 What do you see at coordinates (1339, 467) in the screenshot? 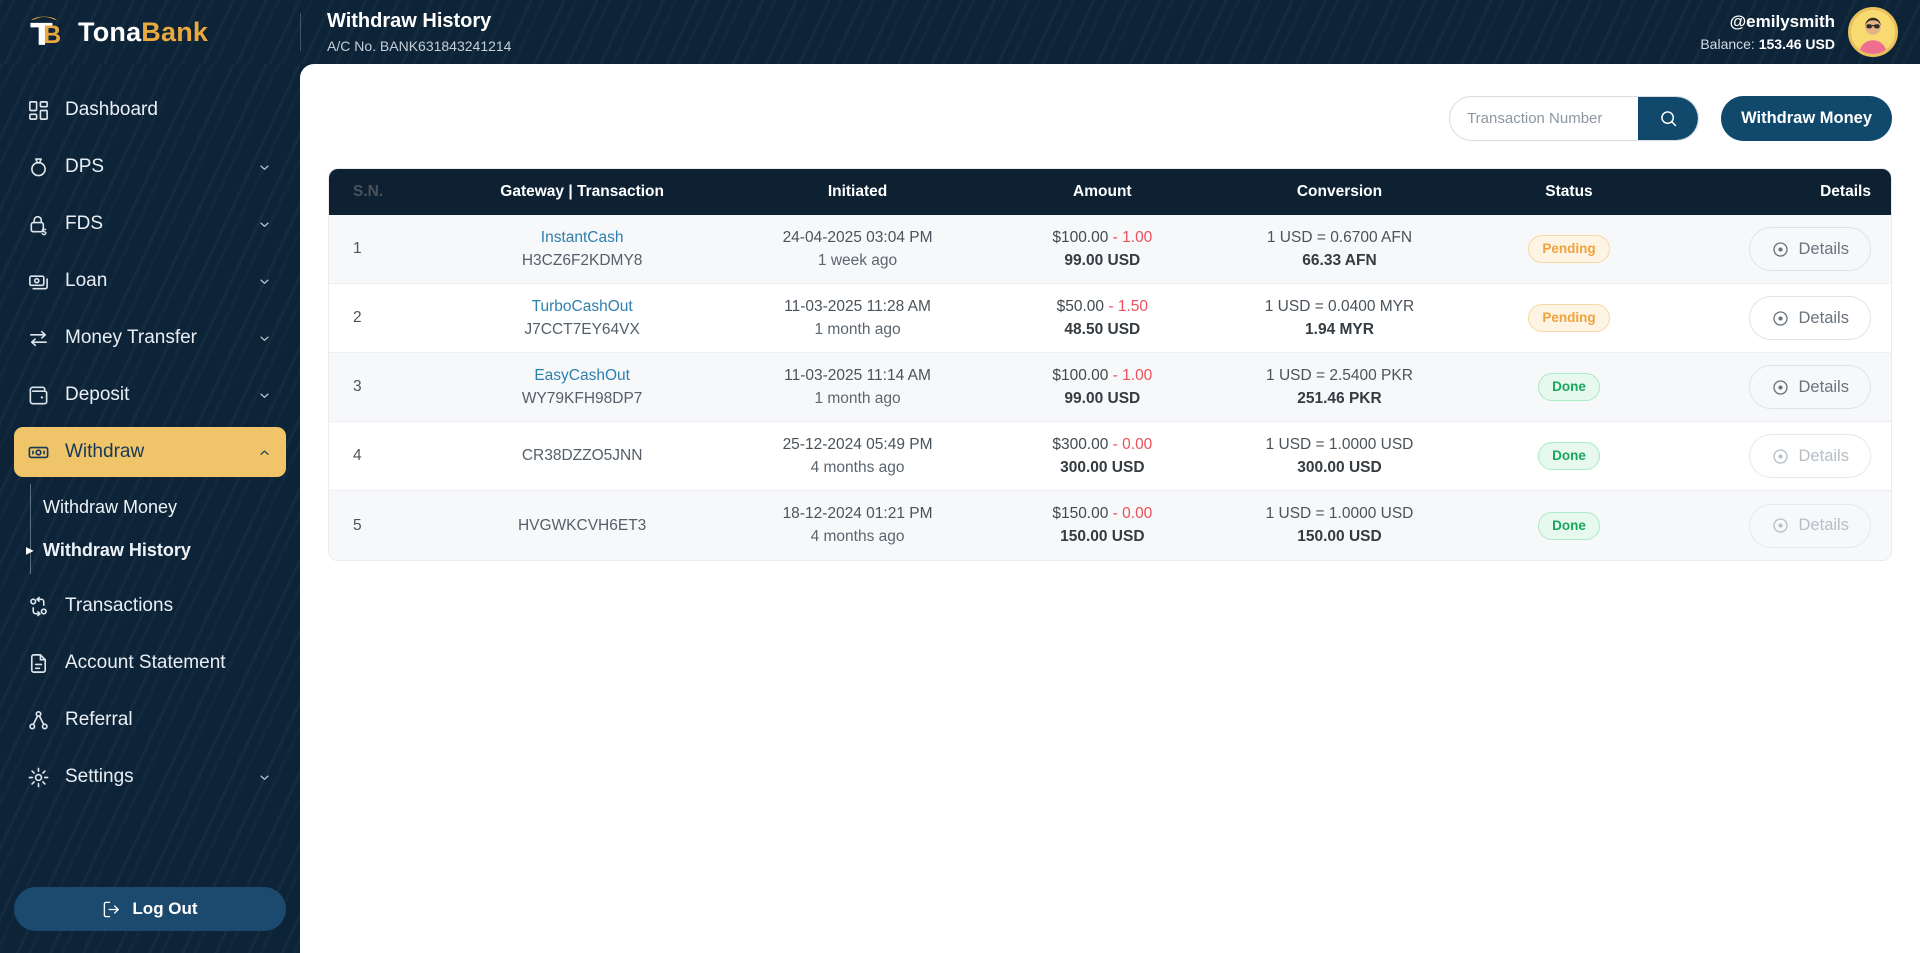
I see `converted-amount: 300.00 USD` at bounding box center [1339, 467].